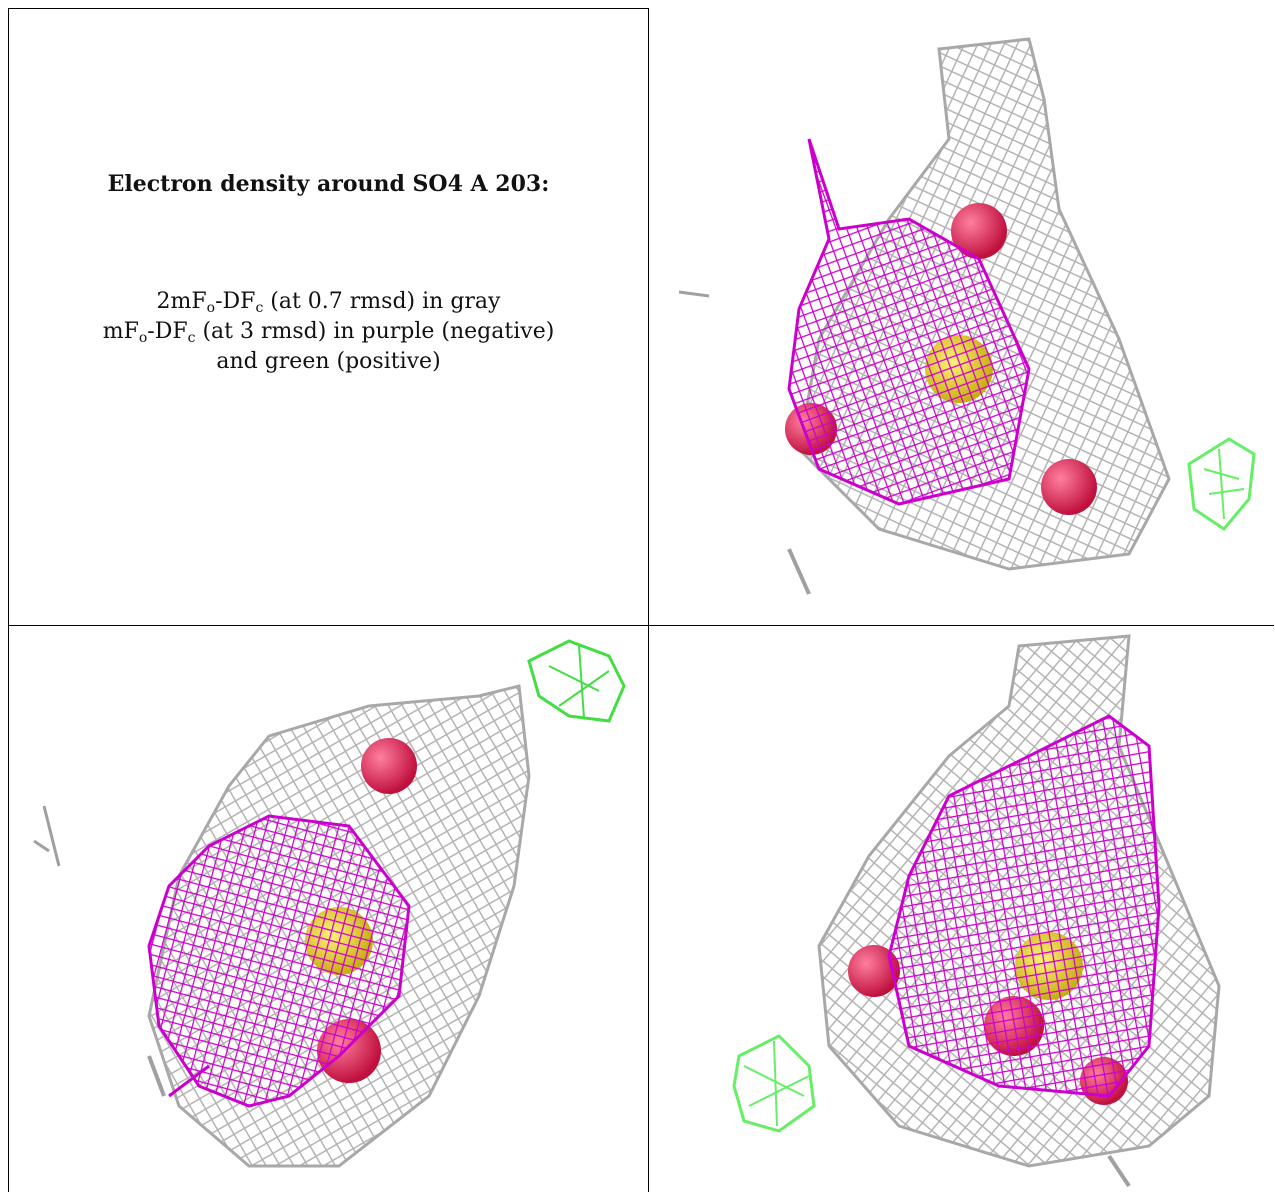  What do you see at coordinates (328, 302) in the screenshot?
I see `legend-line-gray: 2mFo-DFc (at 0.7 rmsd) in gray` at bounding box center [328, 302].